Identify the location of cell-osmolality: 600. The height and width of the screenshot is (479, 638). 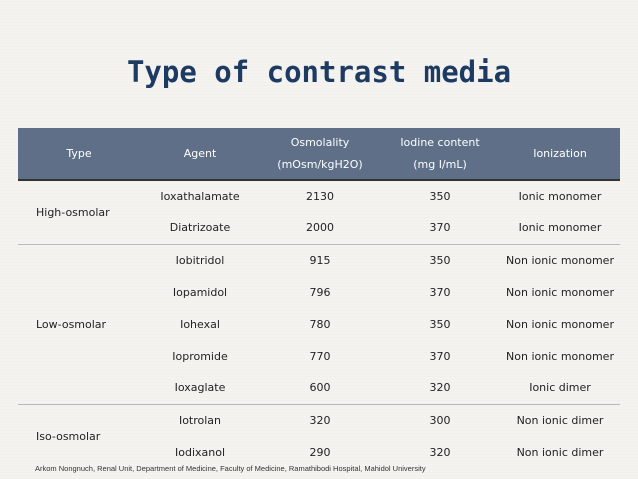
(320, 388).